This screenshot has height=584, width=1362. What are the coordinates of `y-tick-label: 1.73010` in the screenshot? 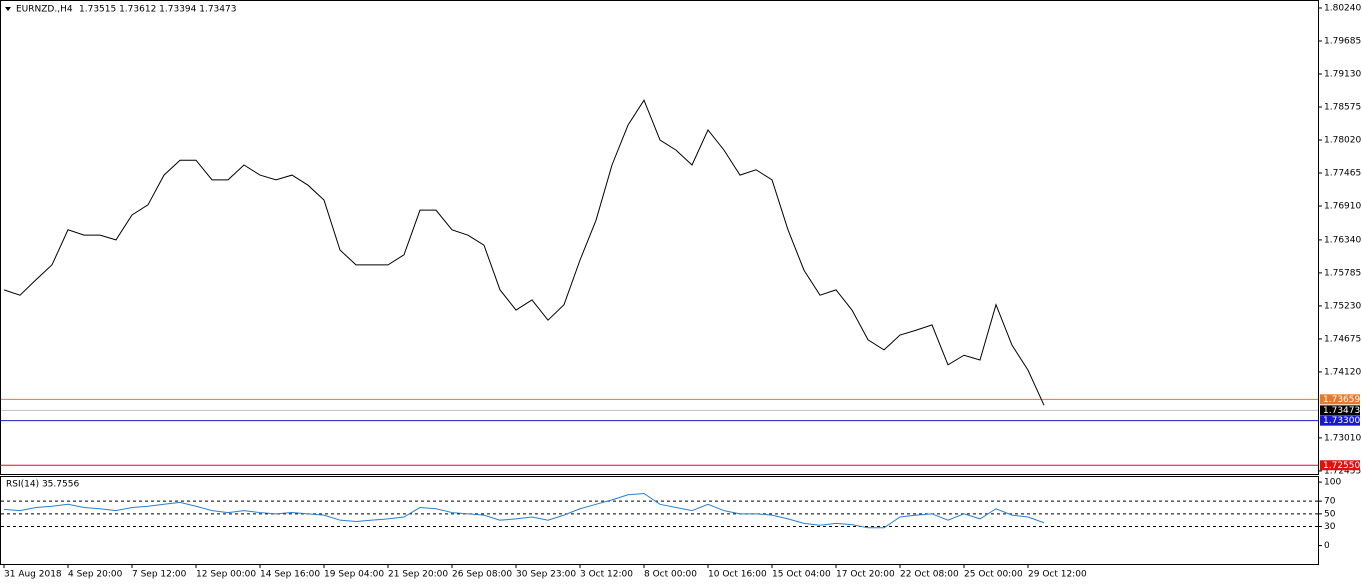 It's located at (1342, 438).